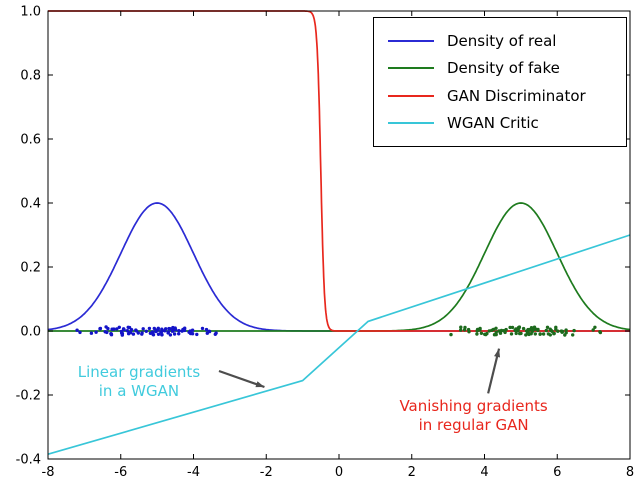  I want to click on svg-text: 0.0, so click(30, 332).